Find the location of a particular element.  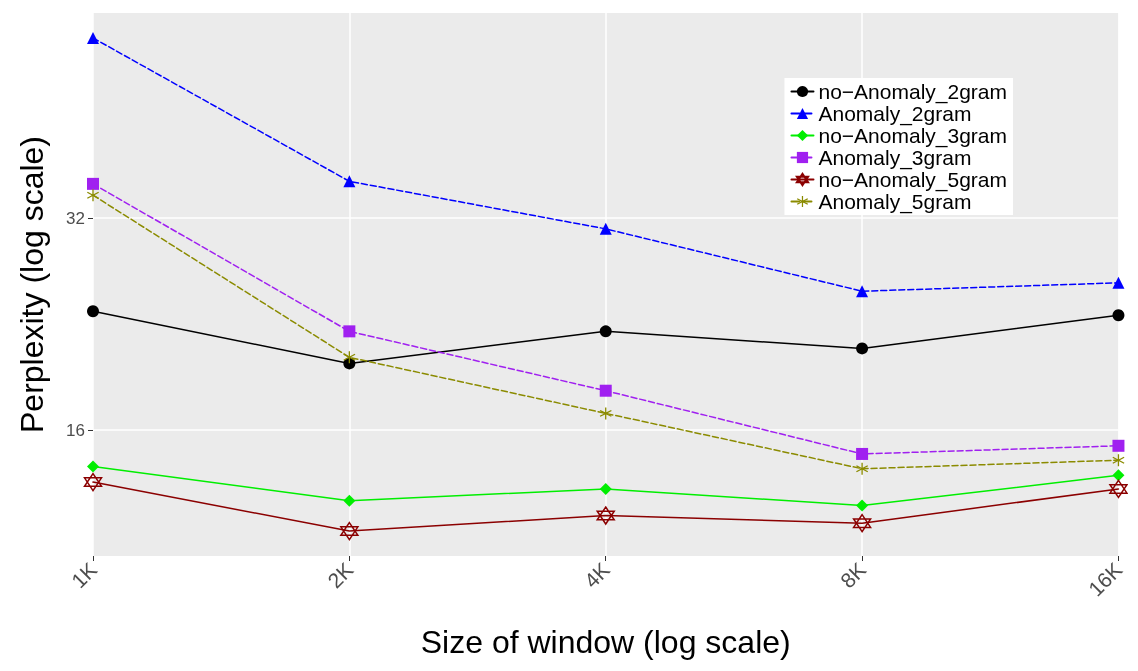

x-tick-label: 1K is located at coordinates (84, 575).